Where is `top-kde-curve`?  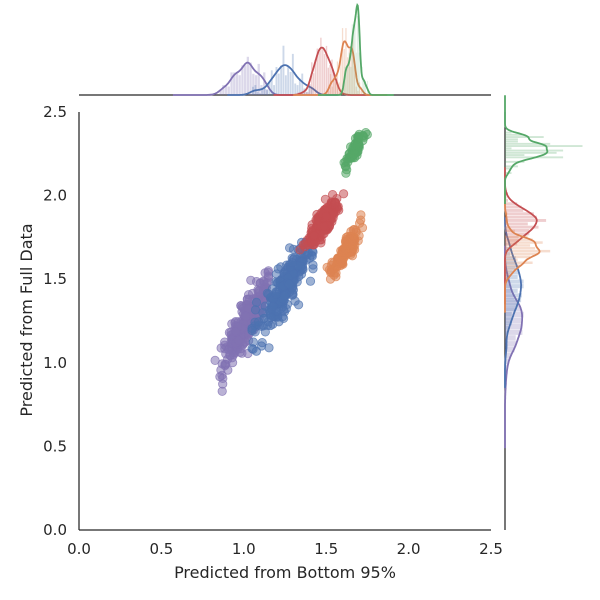 top-kde-curve is located at coordinates (356, 49).